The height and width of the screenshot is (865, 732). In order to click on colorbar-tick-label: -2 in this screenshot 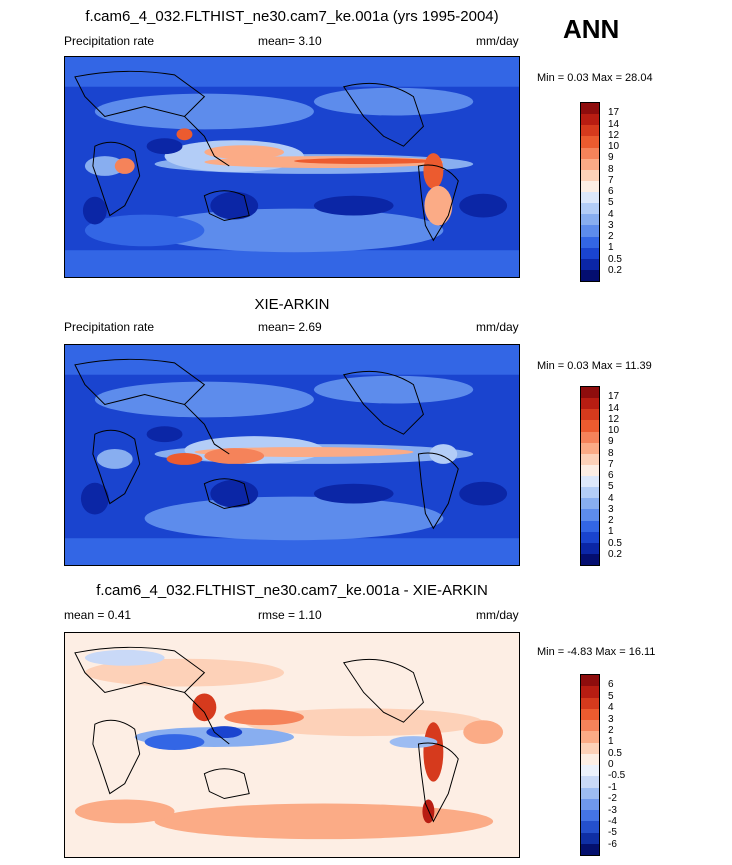, I will do `click(612, 799)`.